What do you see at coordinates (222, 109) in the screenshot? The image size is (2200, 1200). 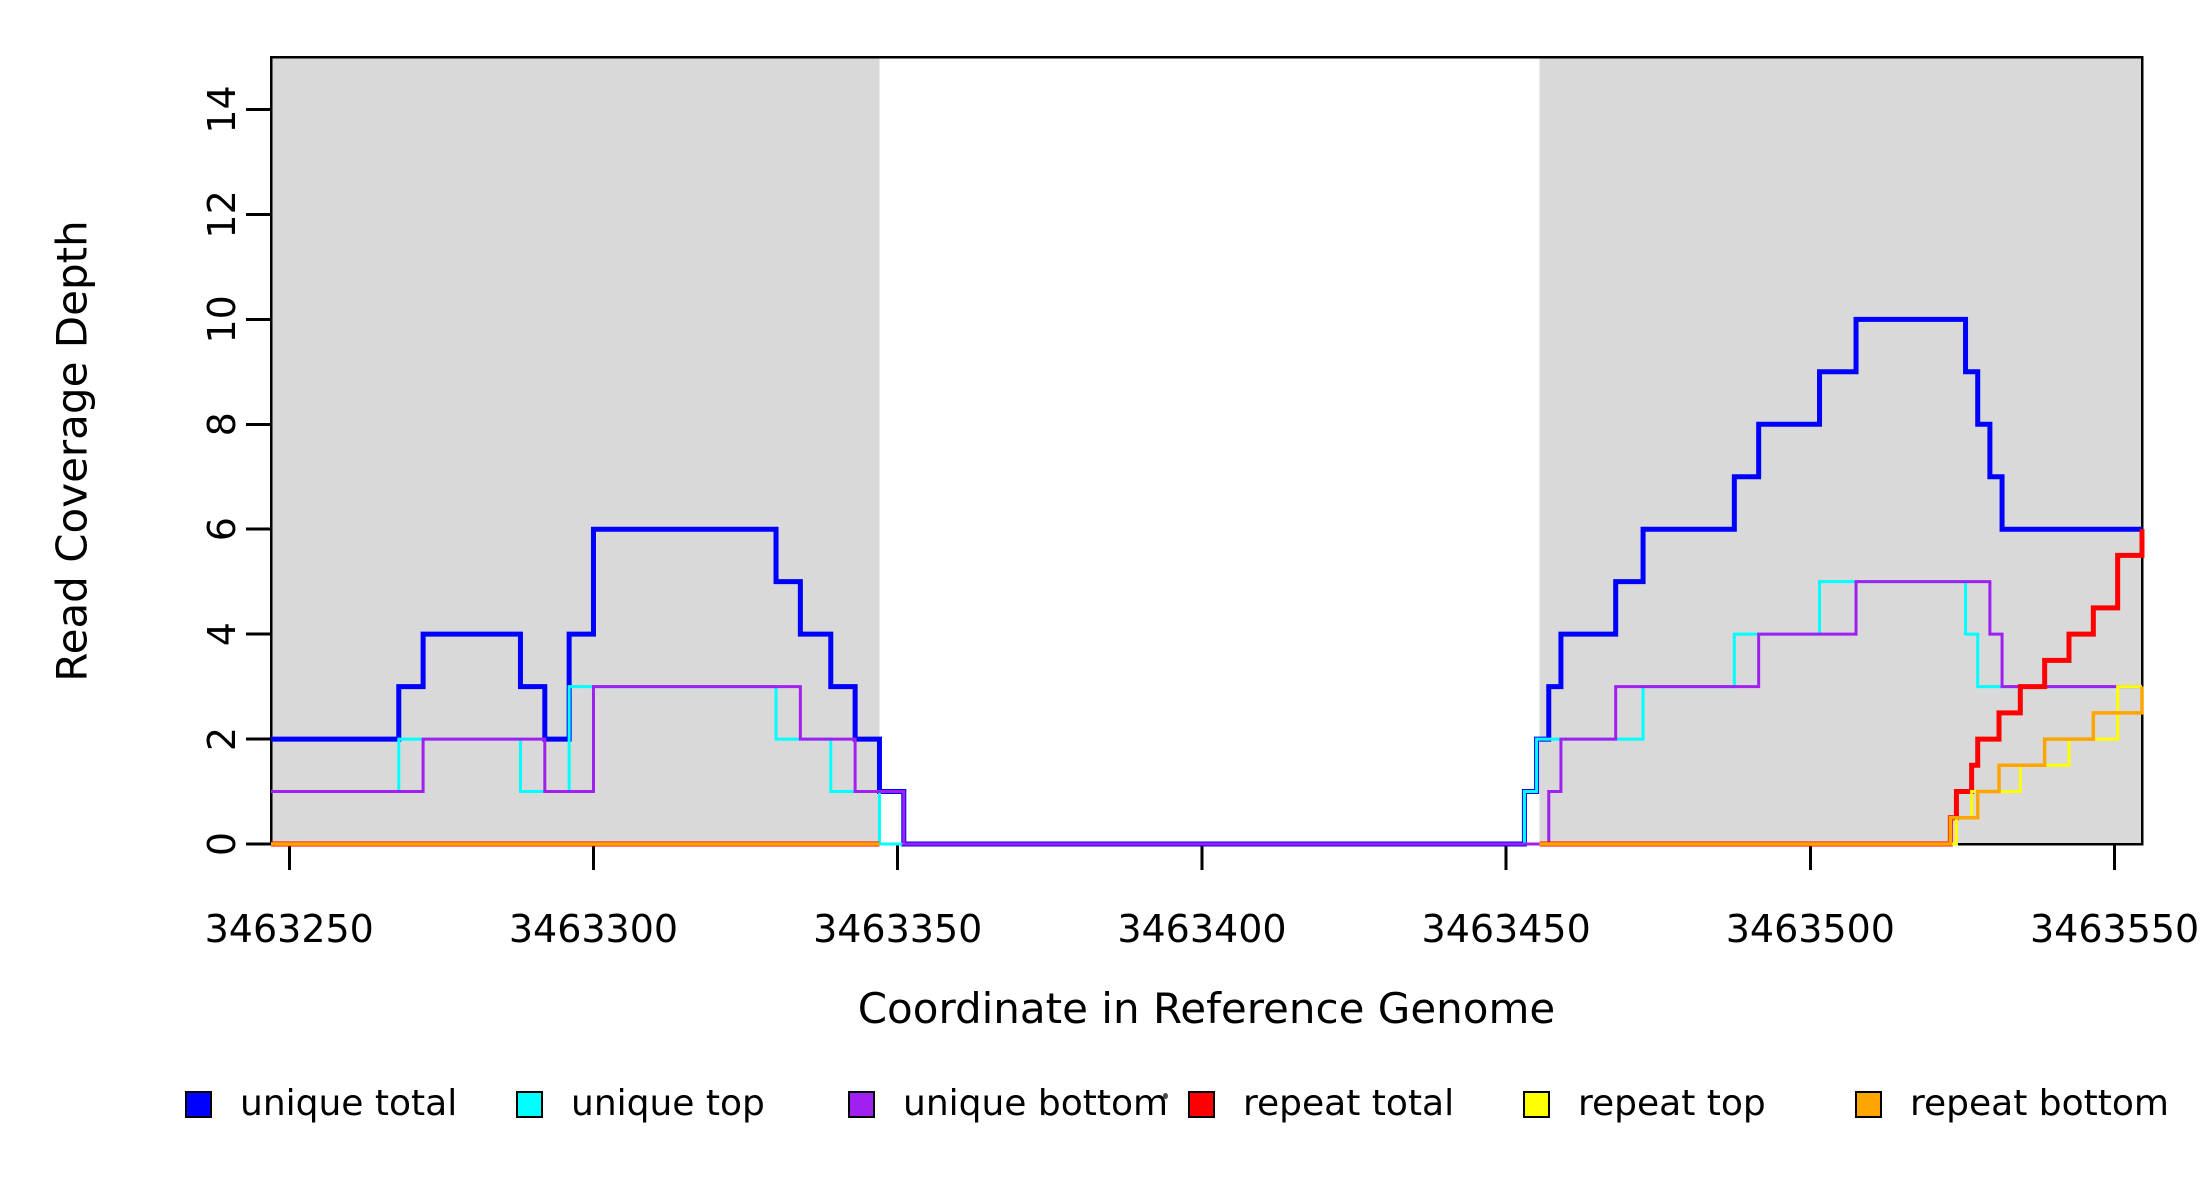 I see `y-tick-label: 14` at bounding box center [222, 109].